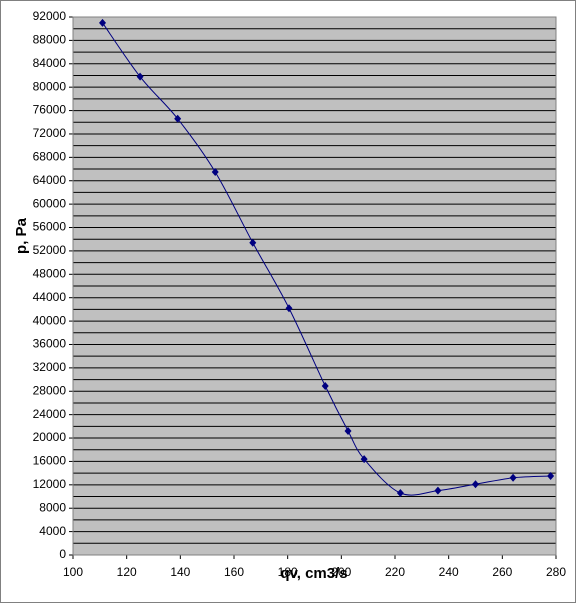 The image size is (576, 608). I want to click on y-tick-label: 44000, so click(50, 297).